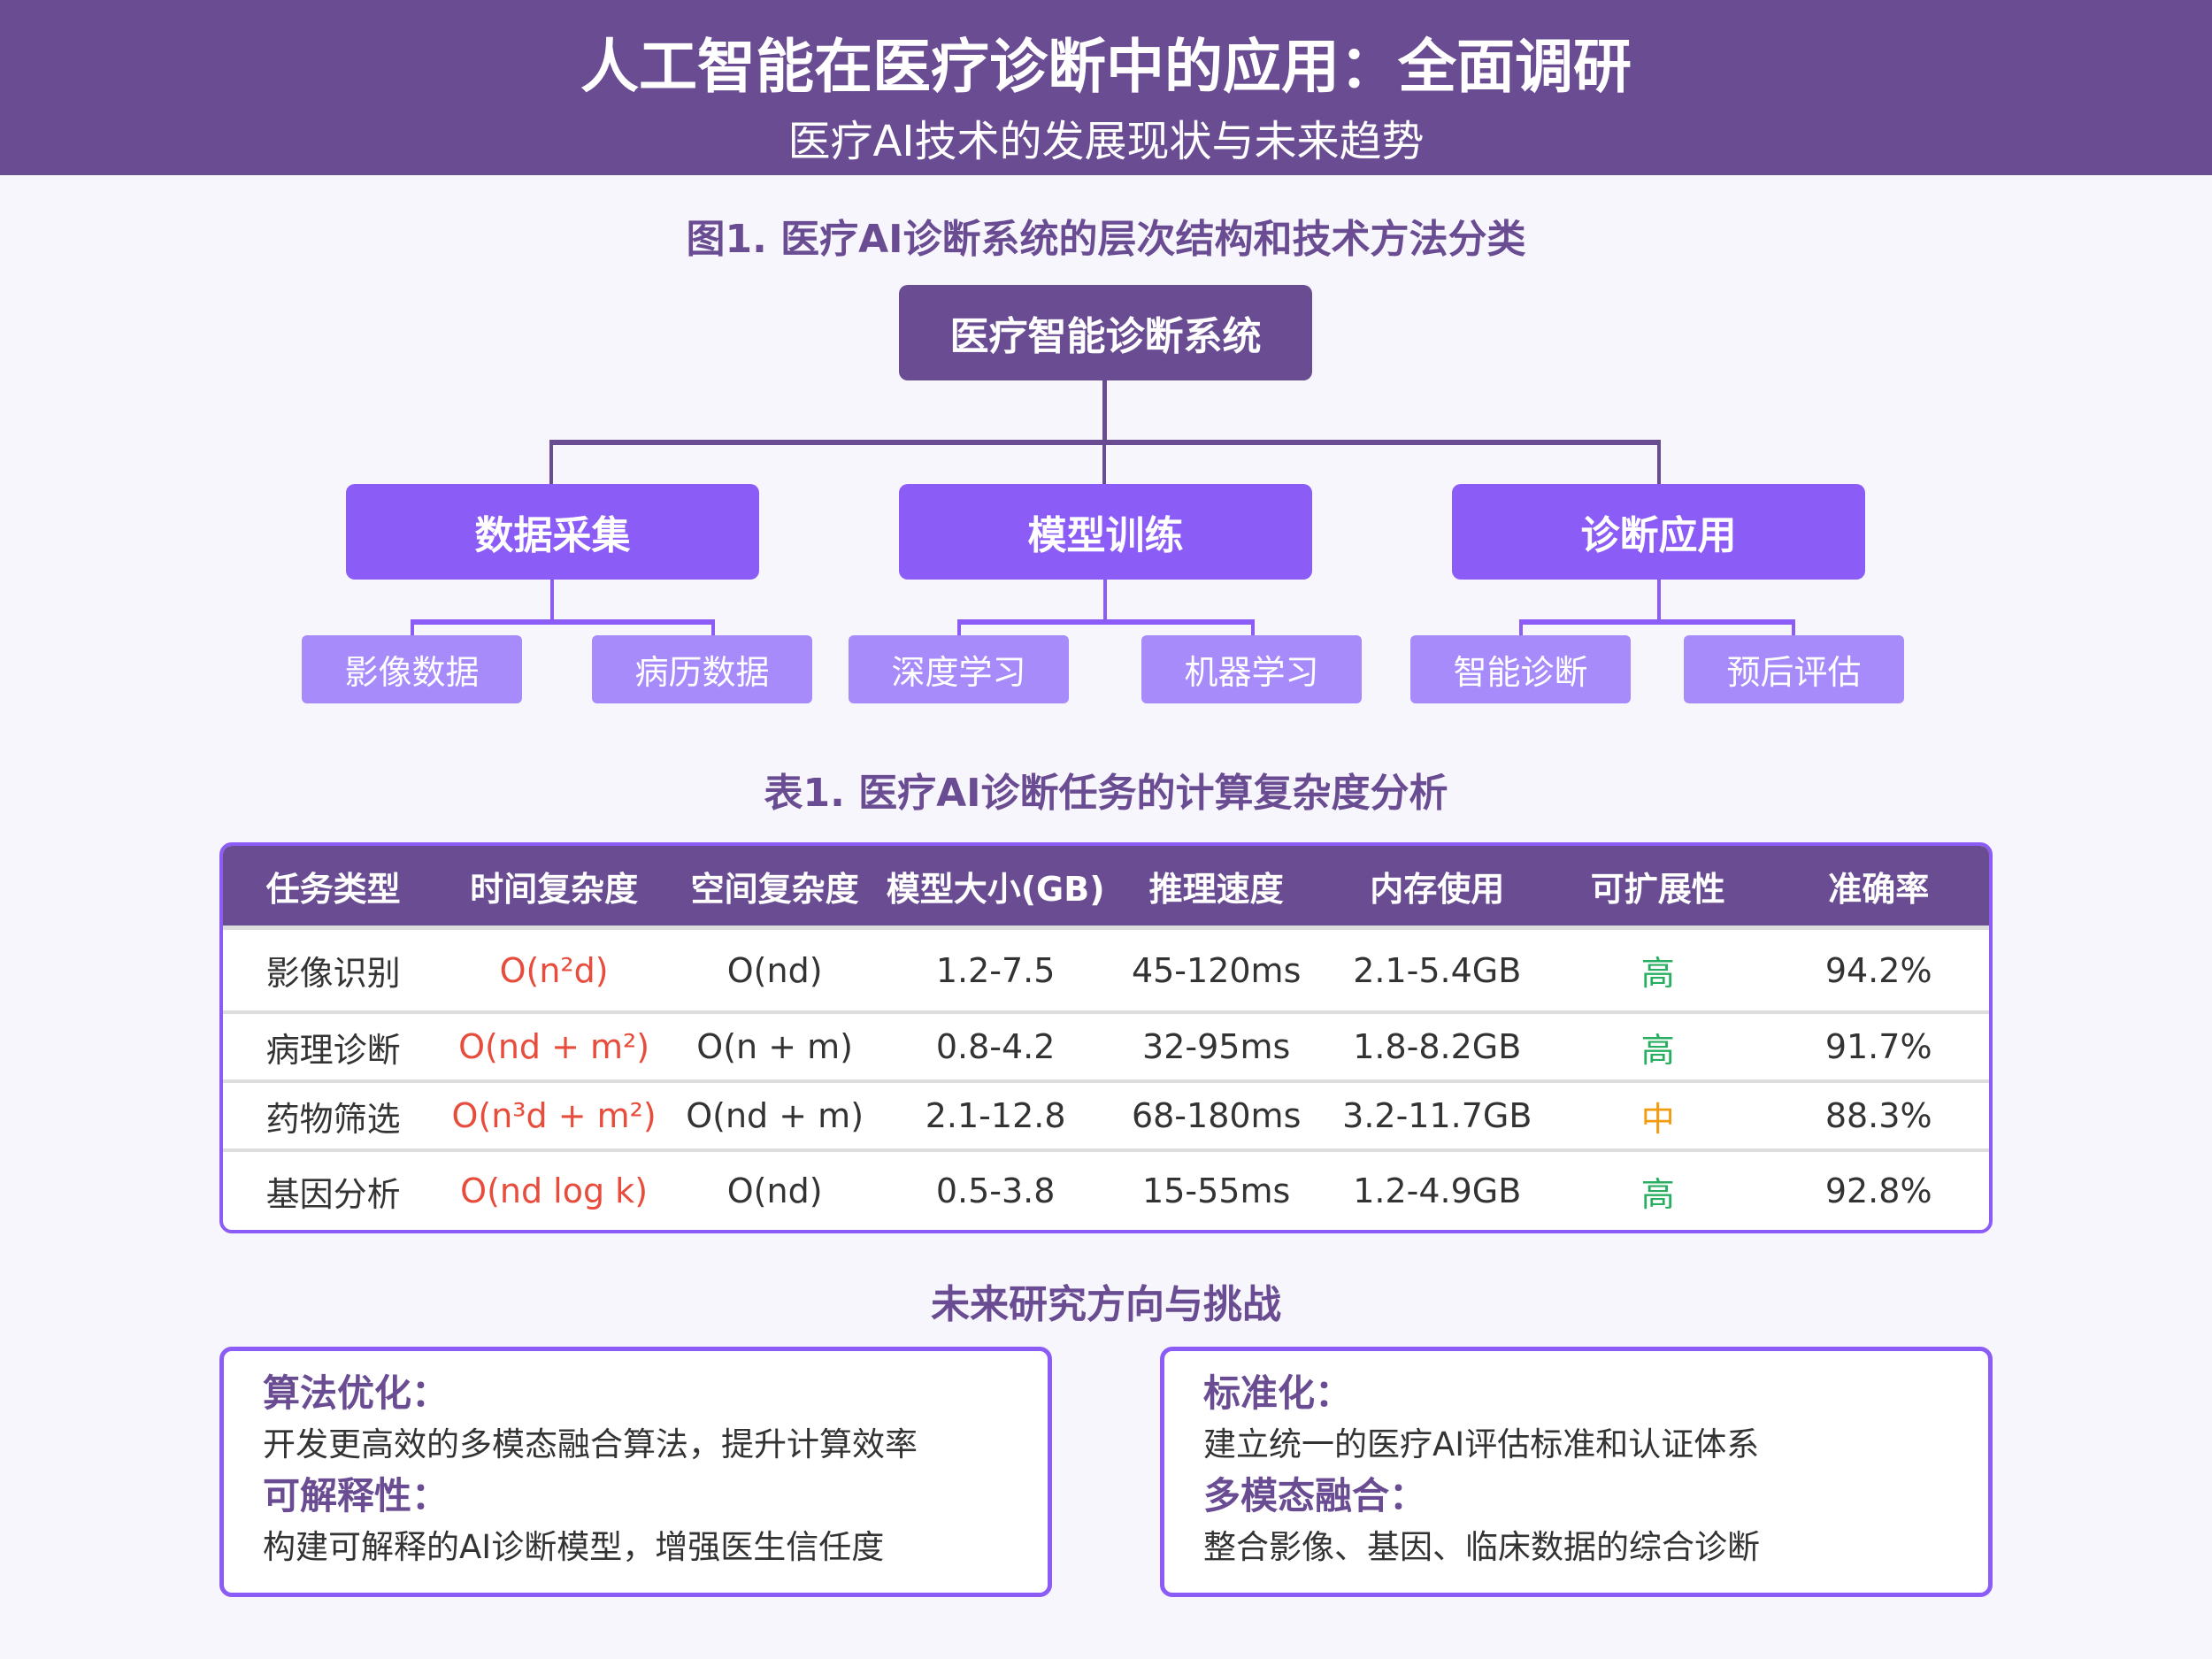 The image size is (2212, 1659). I want to click on table-cell: 0.8-4.2, so click(995, 1049).